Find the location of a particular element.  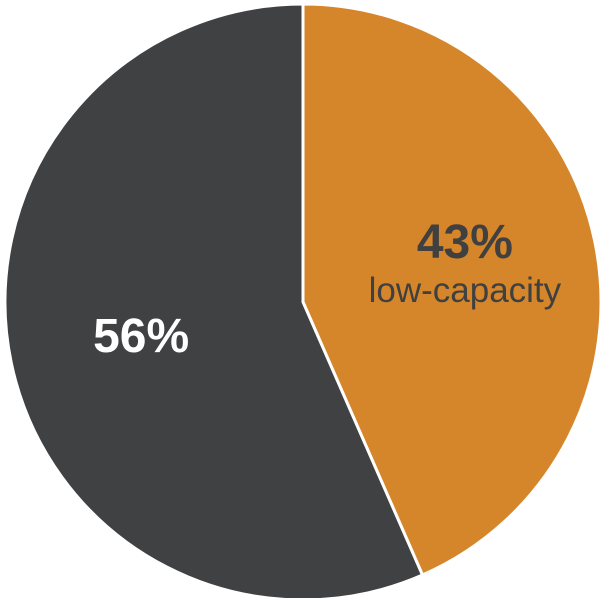

slice-value-label-0: 43% is located at coordinates (465, 242).